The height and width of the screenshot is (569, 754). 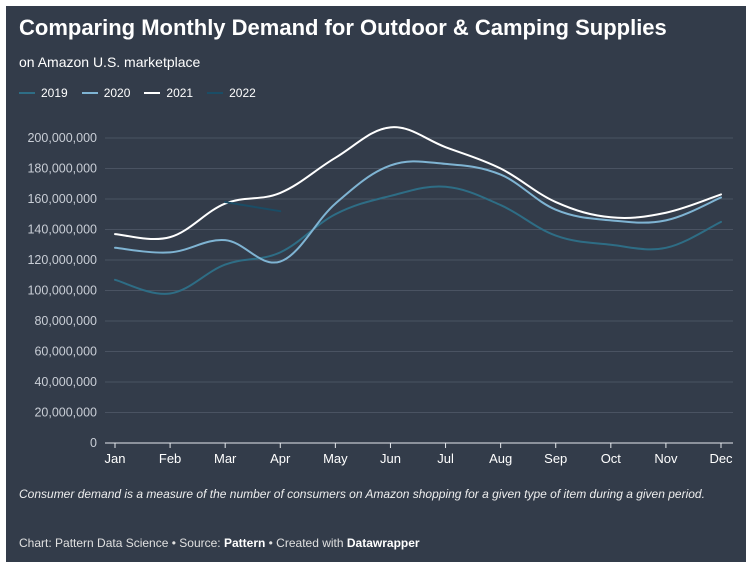 I want to click on y-tick-label: 120,000,000, so click(x=62, y=260).